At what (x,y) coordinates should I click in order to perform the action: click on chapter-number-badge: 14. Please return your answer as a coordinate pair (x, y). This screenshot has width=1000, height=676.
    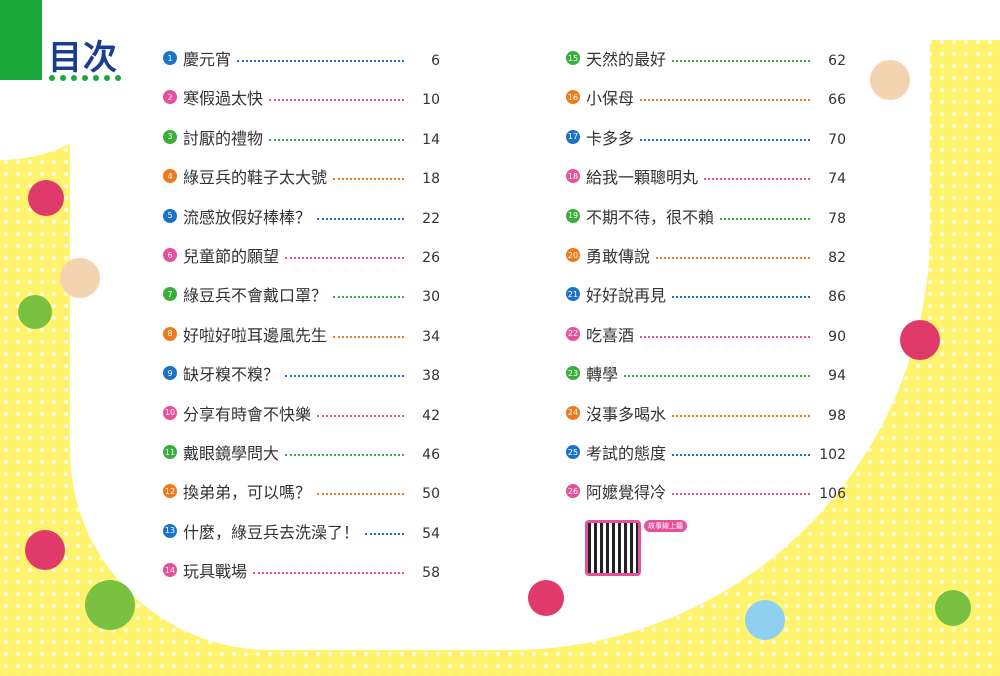
    Looking at the image, I should click on (170, 570).